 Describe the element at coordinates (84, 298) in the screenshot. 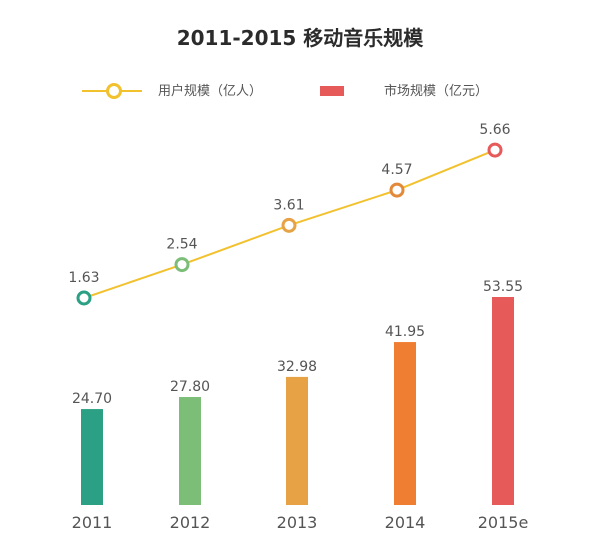

I see `line-point-2011` at that location.